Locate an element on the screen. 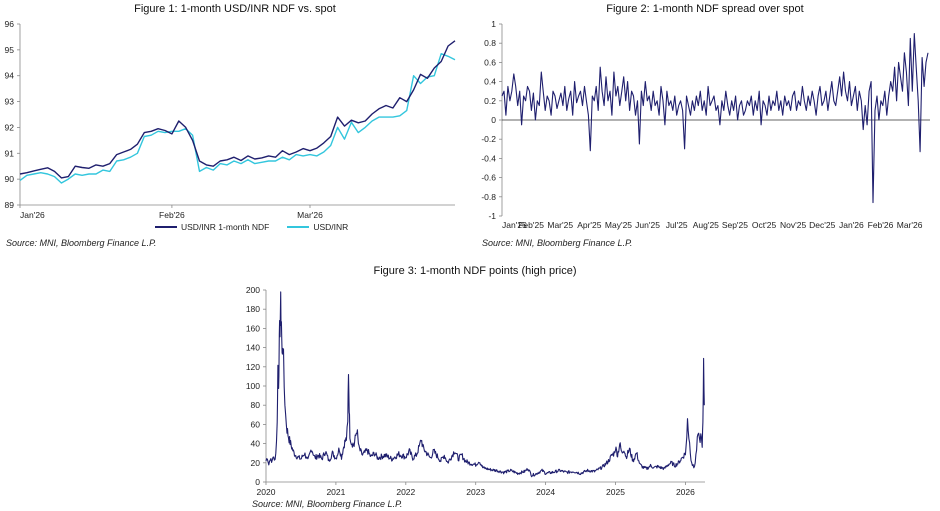 The image size is (940, 511). legend-swatch-spot is located at coordinates (298, 227).